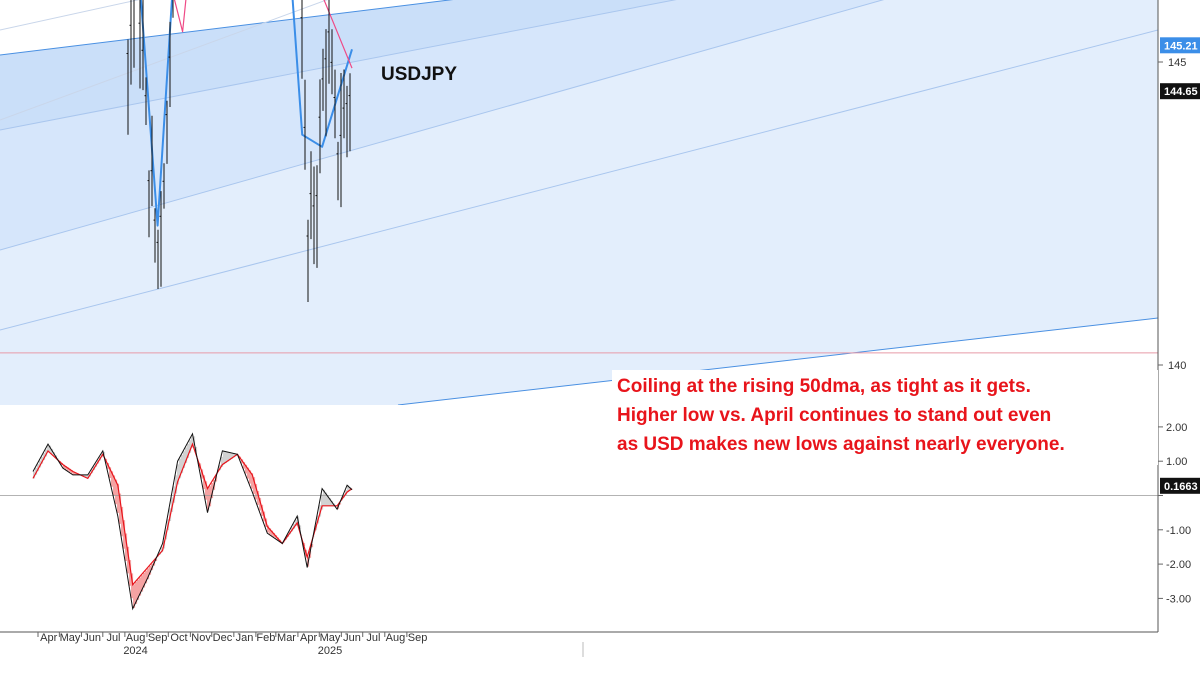  I want to click on x-tick-label: Jul, so click(113, 638).